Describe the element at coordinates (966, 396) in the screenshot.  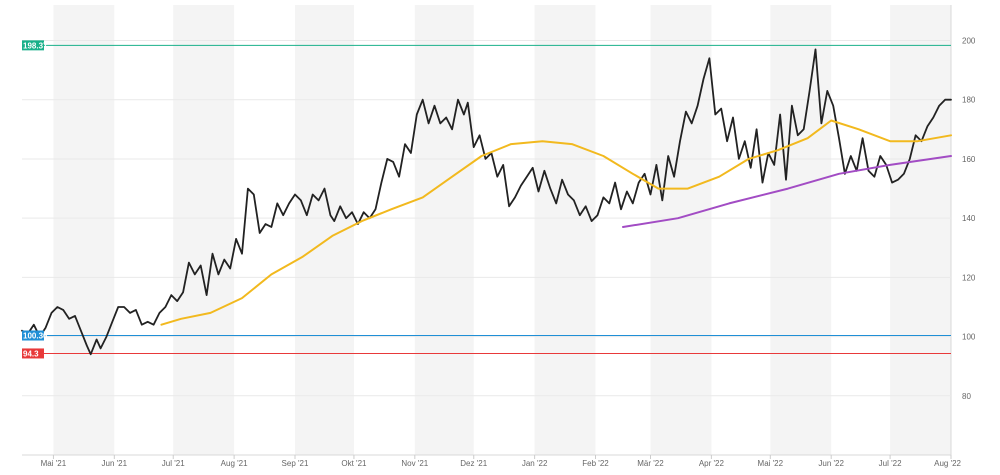
I see `y-tick-label: 80` at that location.